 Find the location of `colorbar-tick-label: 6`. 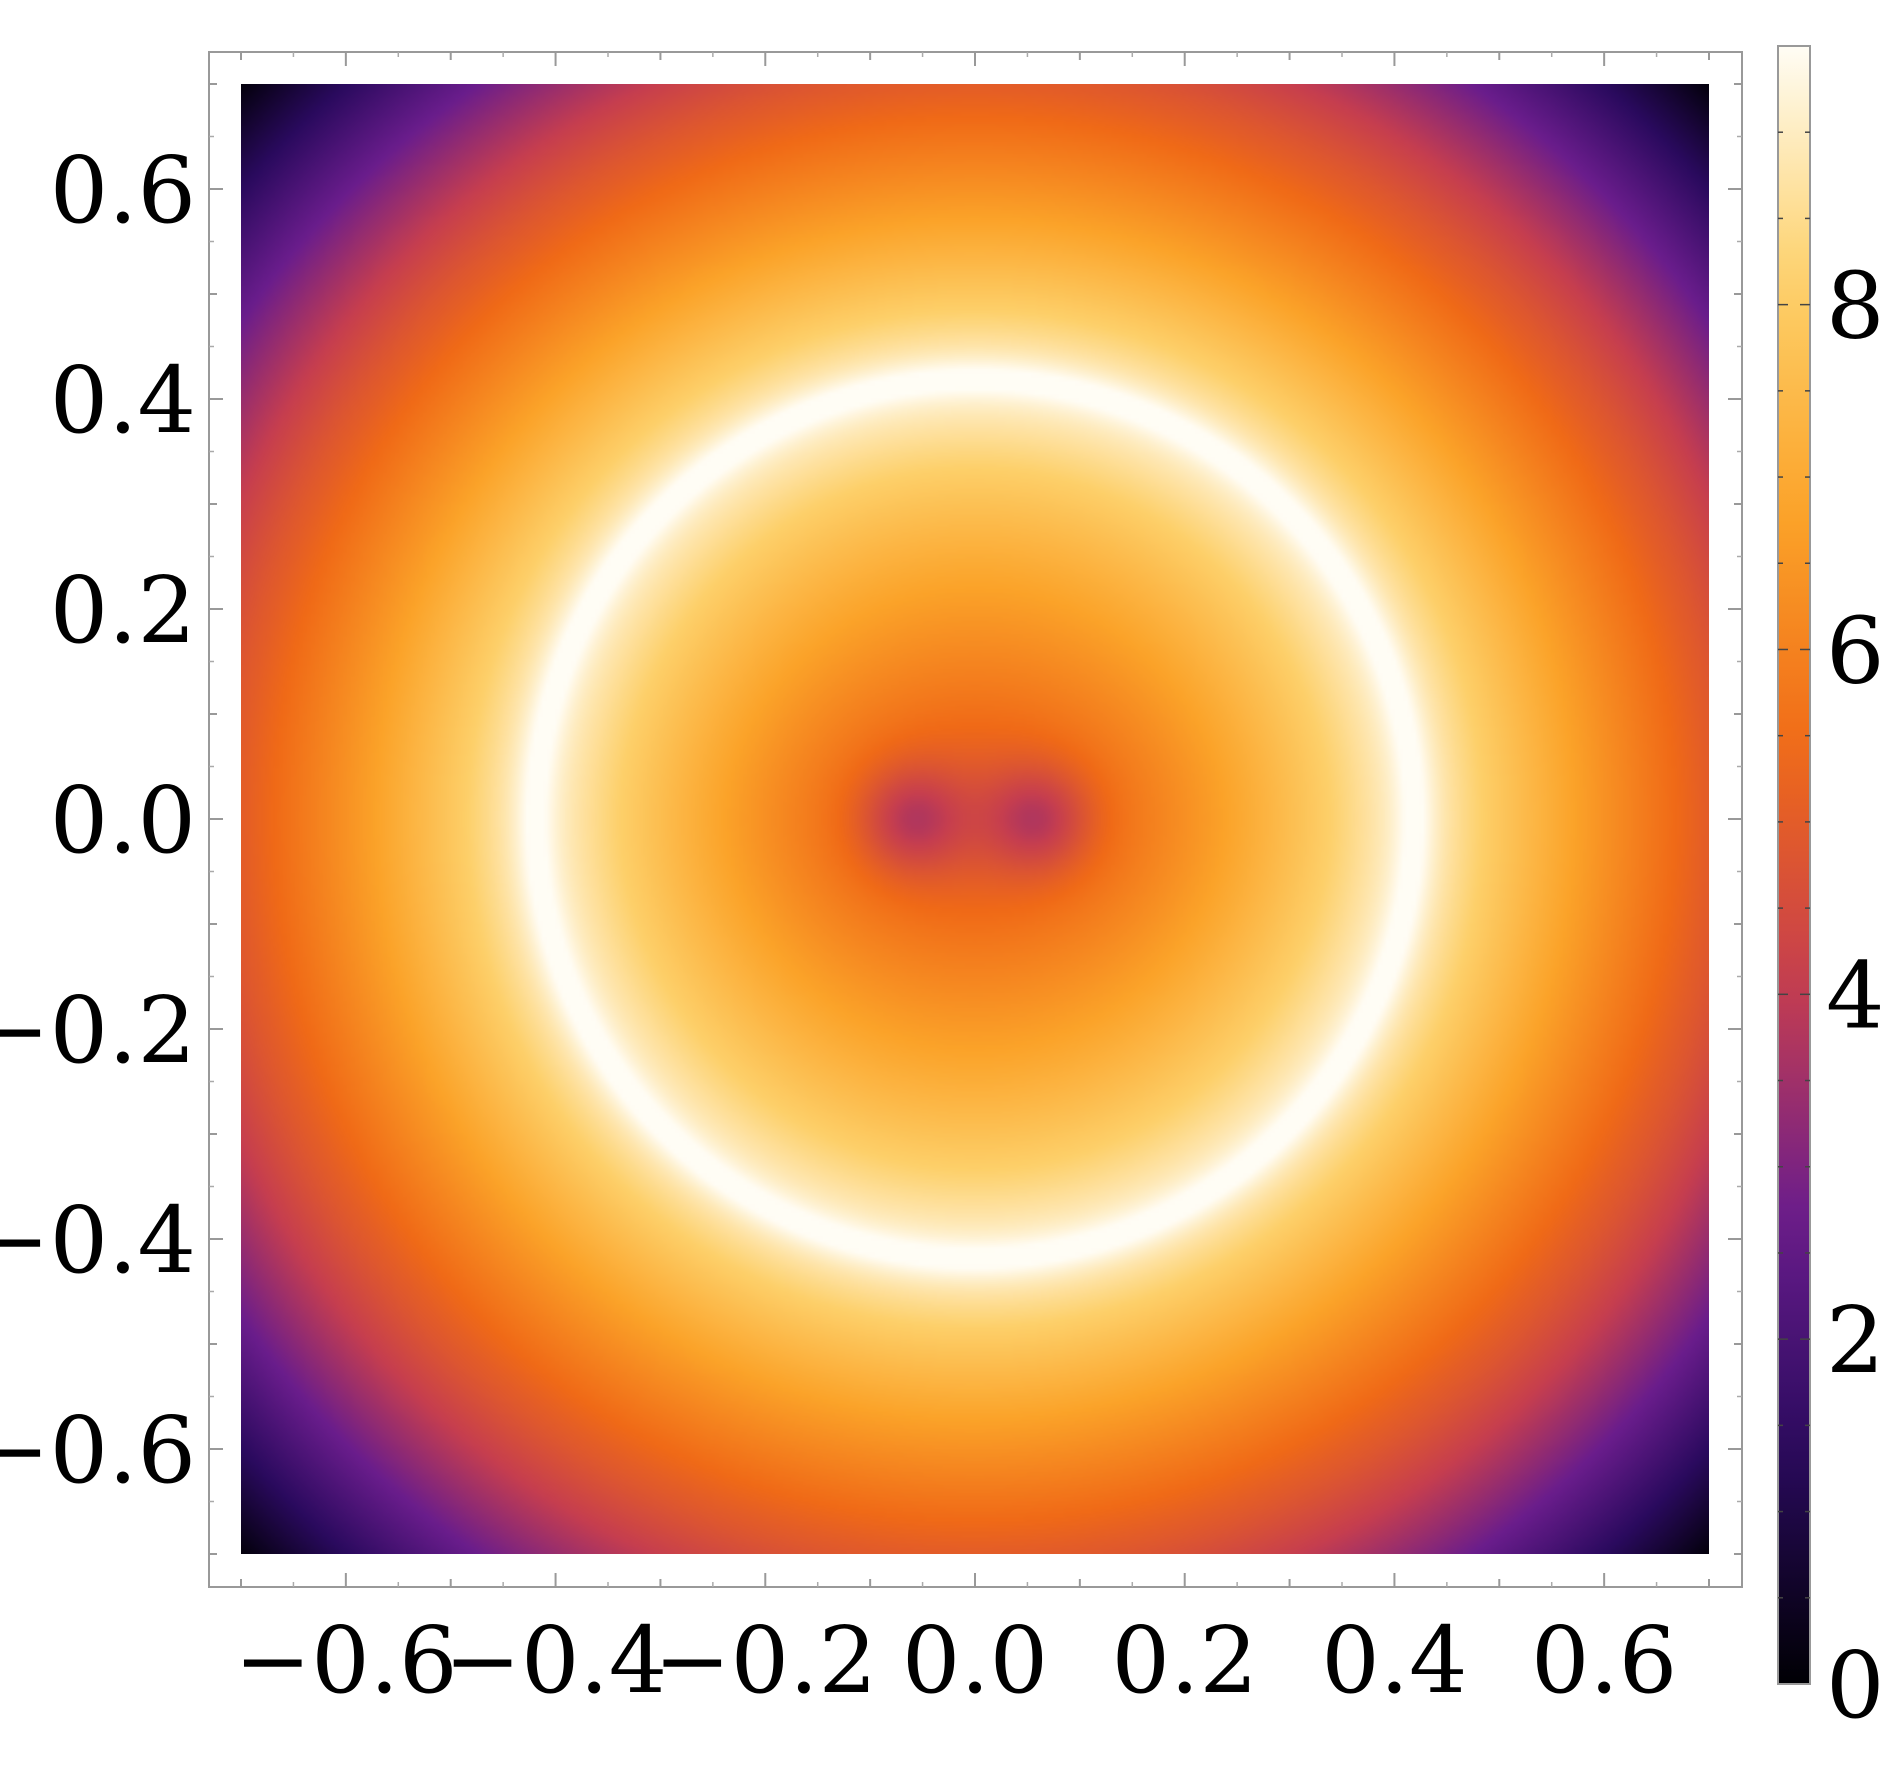

colorbar-tick-label: 6 is located at coordinates (1855, 650).